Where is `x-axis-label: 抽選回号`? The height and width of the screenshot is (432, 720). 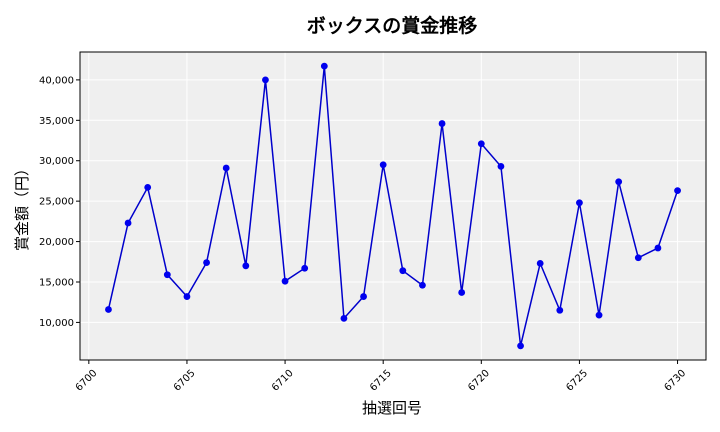
x-axis-label: 抽選回号 is located at coordinates (392, 408).